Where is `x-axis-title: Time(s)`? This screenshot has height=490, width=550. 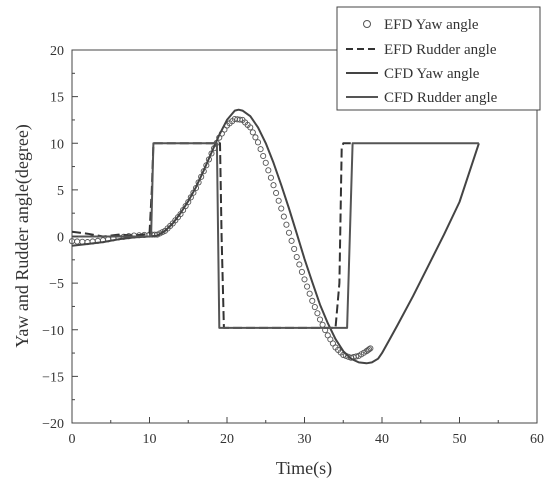
x-axis-title: Time(s) is located at coordinates (304, 468).